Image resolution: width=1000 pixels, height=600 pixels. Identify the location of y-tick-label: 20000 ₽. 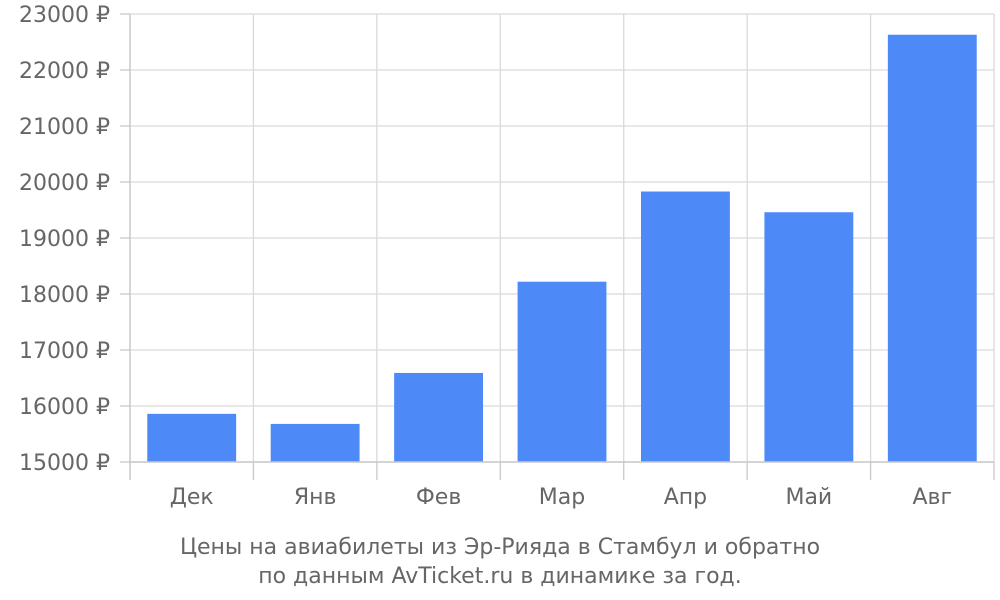
(64, 183).